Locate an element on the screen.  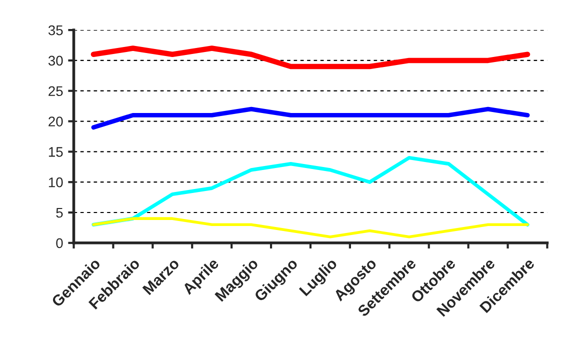
line-series is located at coordinates (310, 227).